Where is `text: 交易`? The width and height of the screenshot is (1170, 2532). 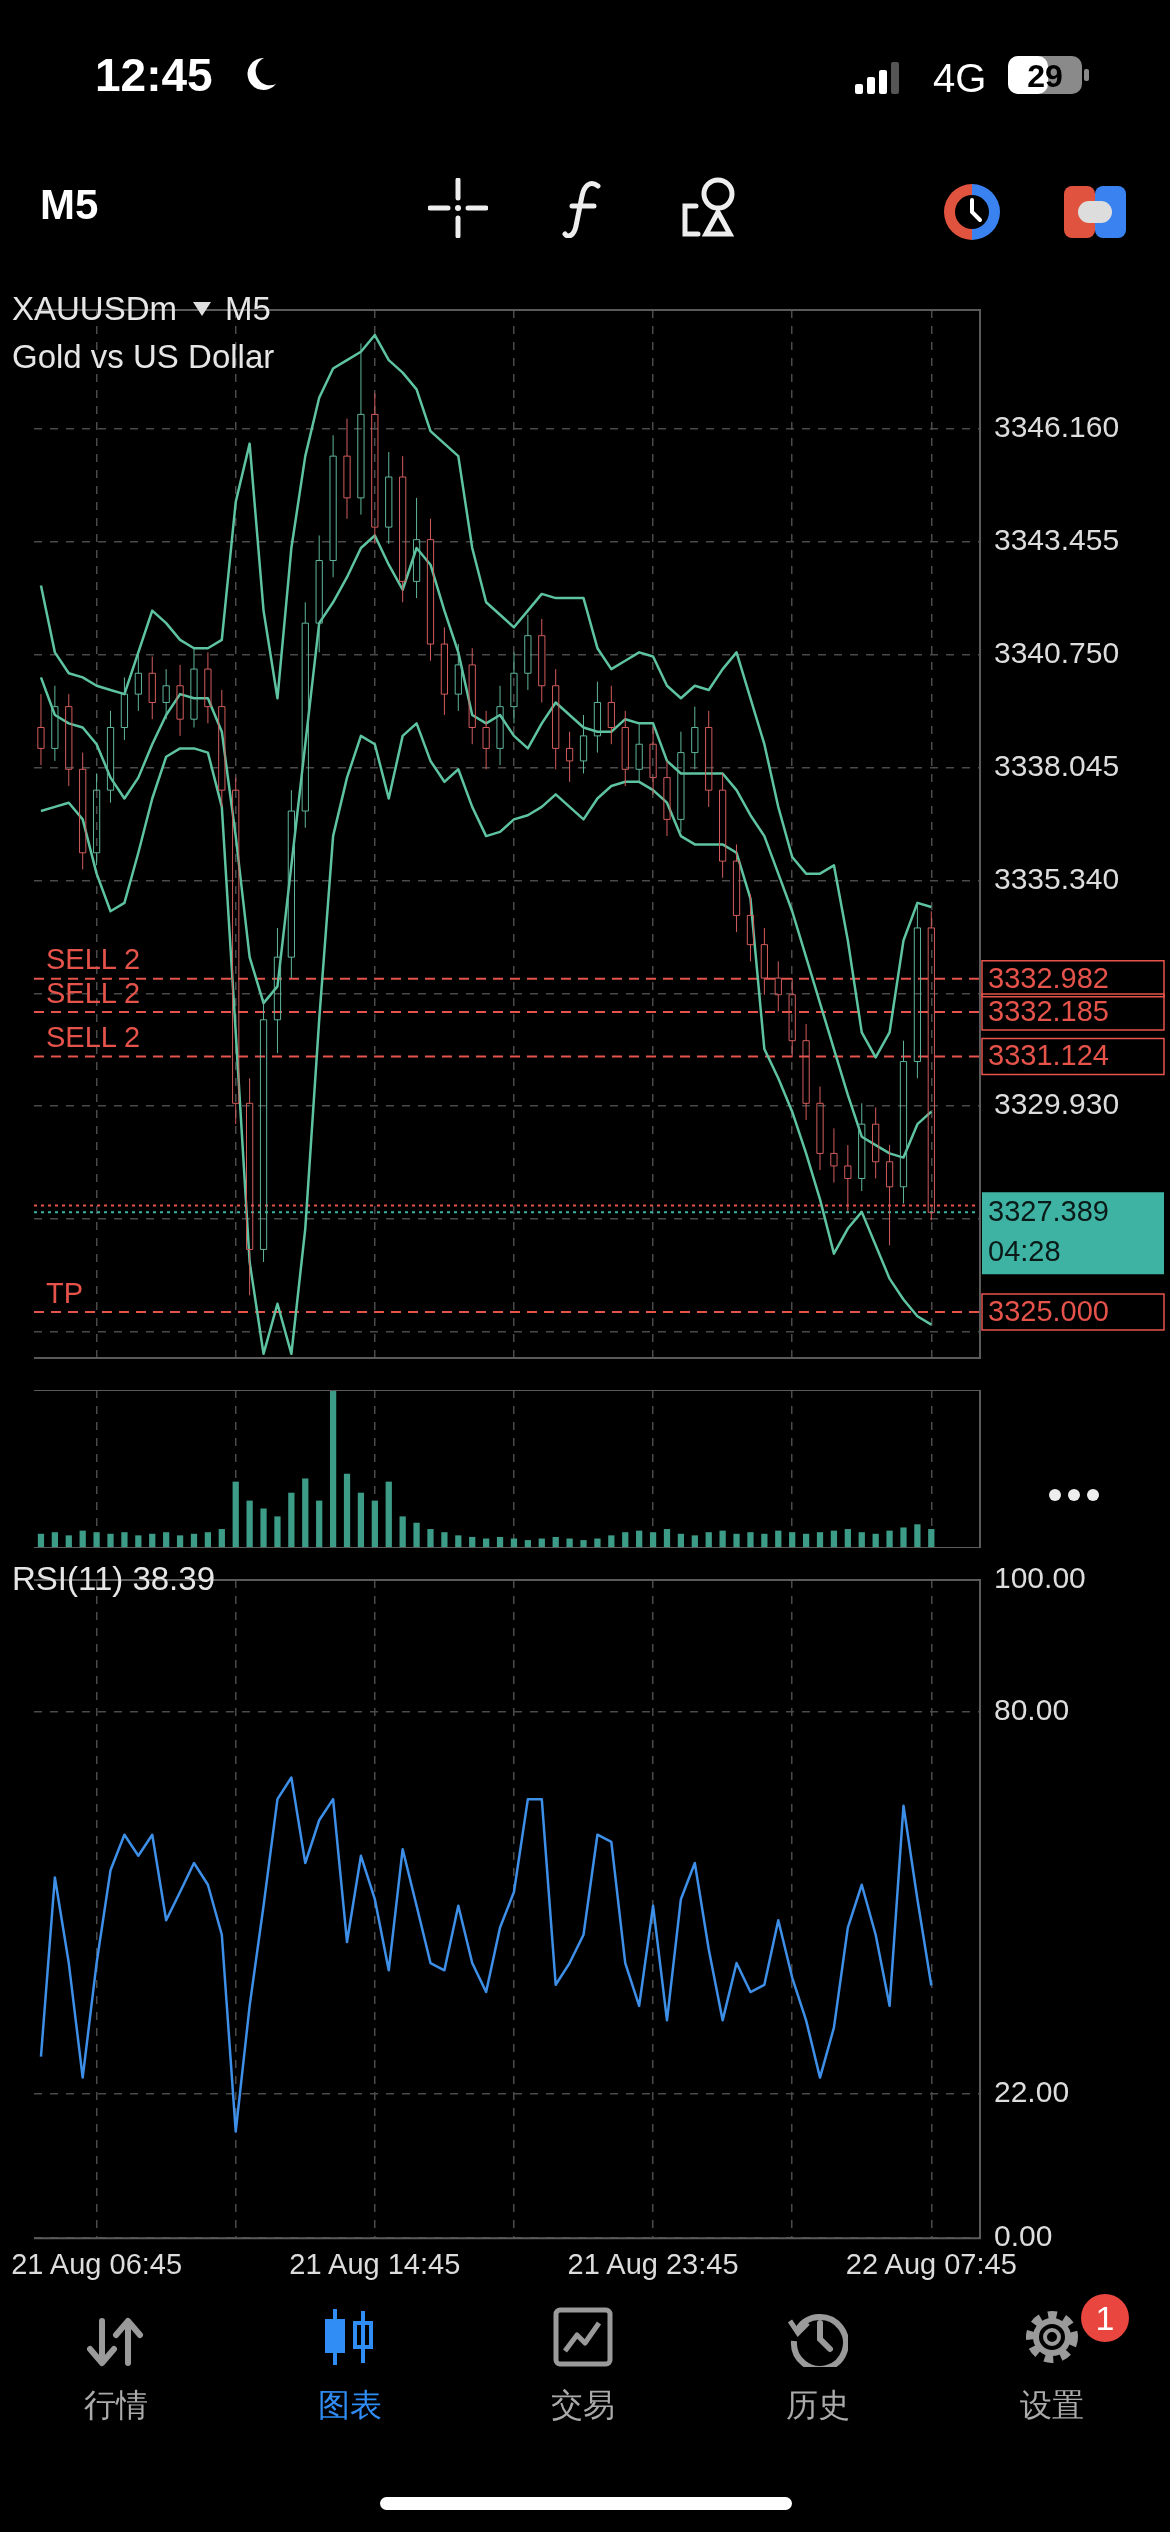
text: 交易 is located at coordinates (583, 2405).